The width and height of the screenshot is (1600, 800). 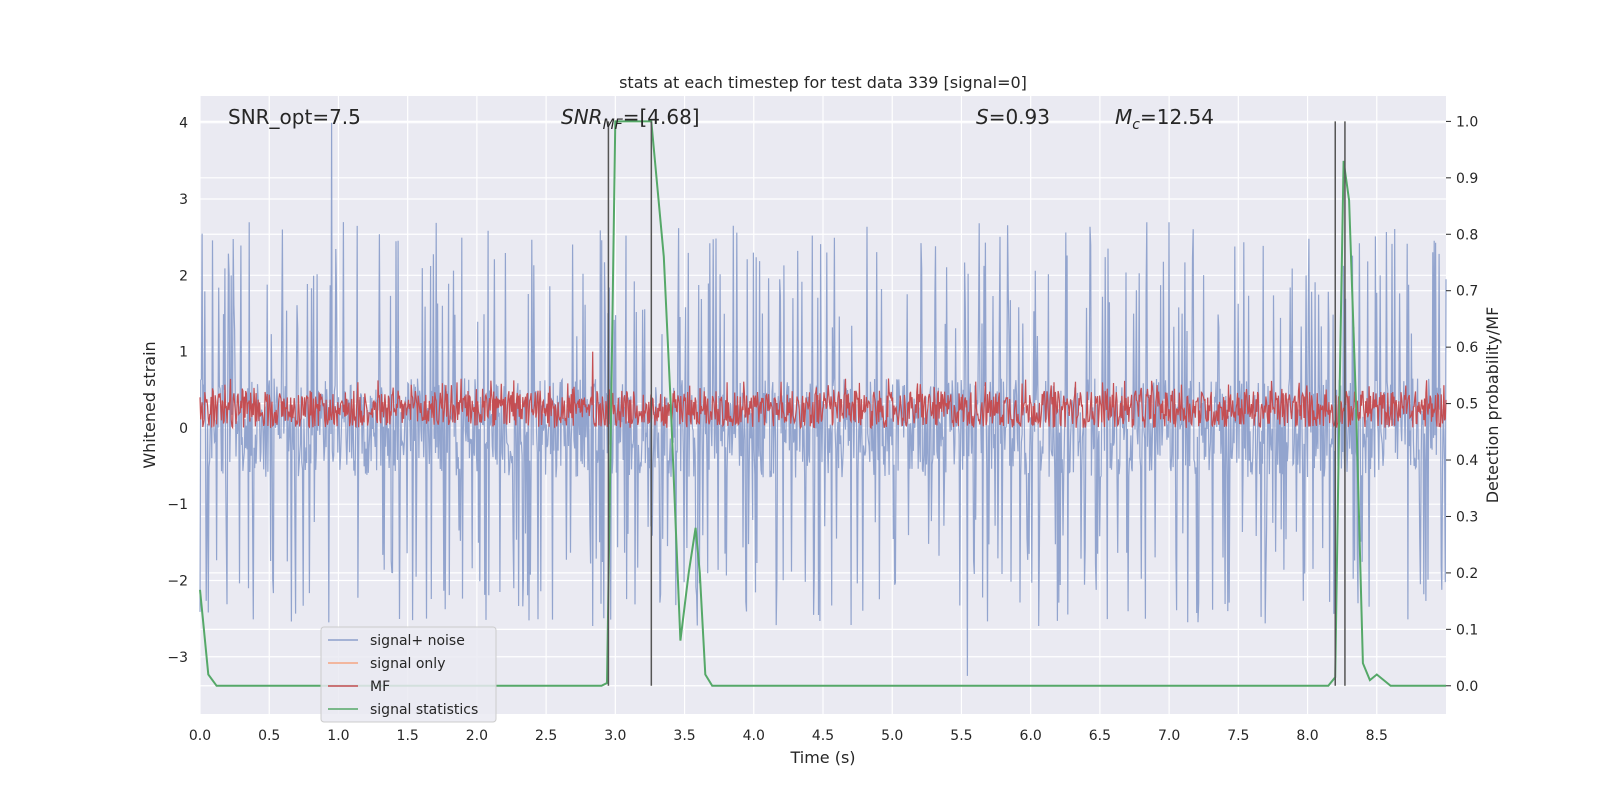 I want to click on x-tick-label: 2.5, so click(x=546, y=736).